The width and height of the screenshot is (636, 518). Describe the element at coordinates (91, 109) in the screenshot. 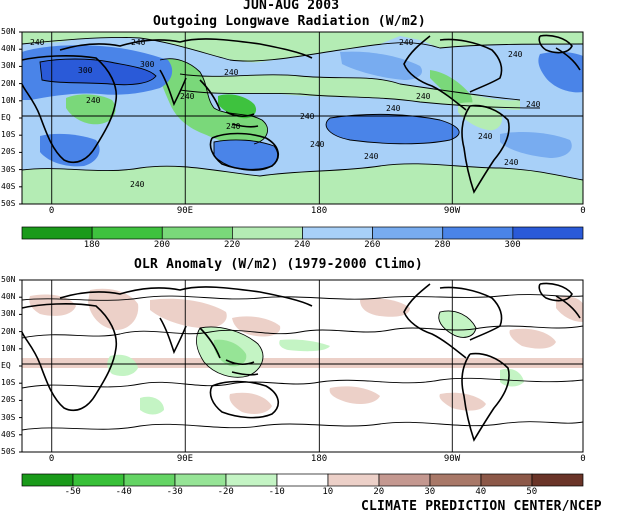

I see `top-africa-green` at that location.